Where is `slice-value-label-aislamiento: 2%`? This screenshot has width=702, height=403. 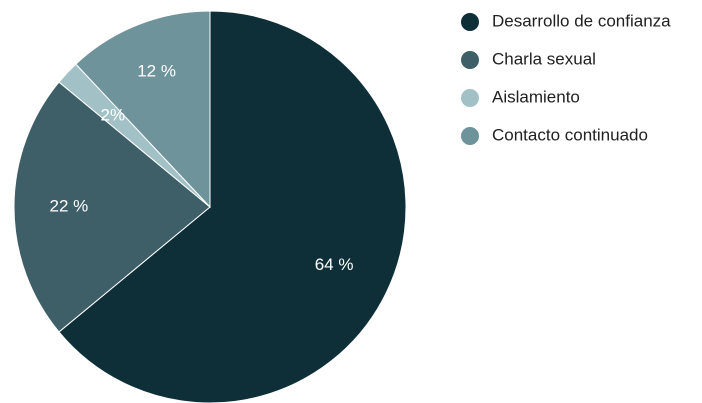
slice-value-label-aislamiento: 2% is located at coordinates (113, 114).